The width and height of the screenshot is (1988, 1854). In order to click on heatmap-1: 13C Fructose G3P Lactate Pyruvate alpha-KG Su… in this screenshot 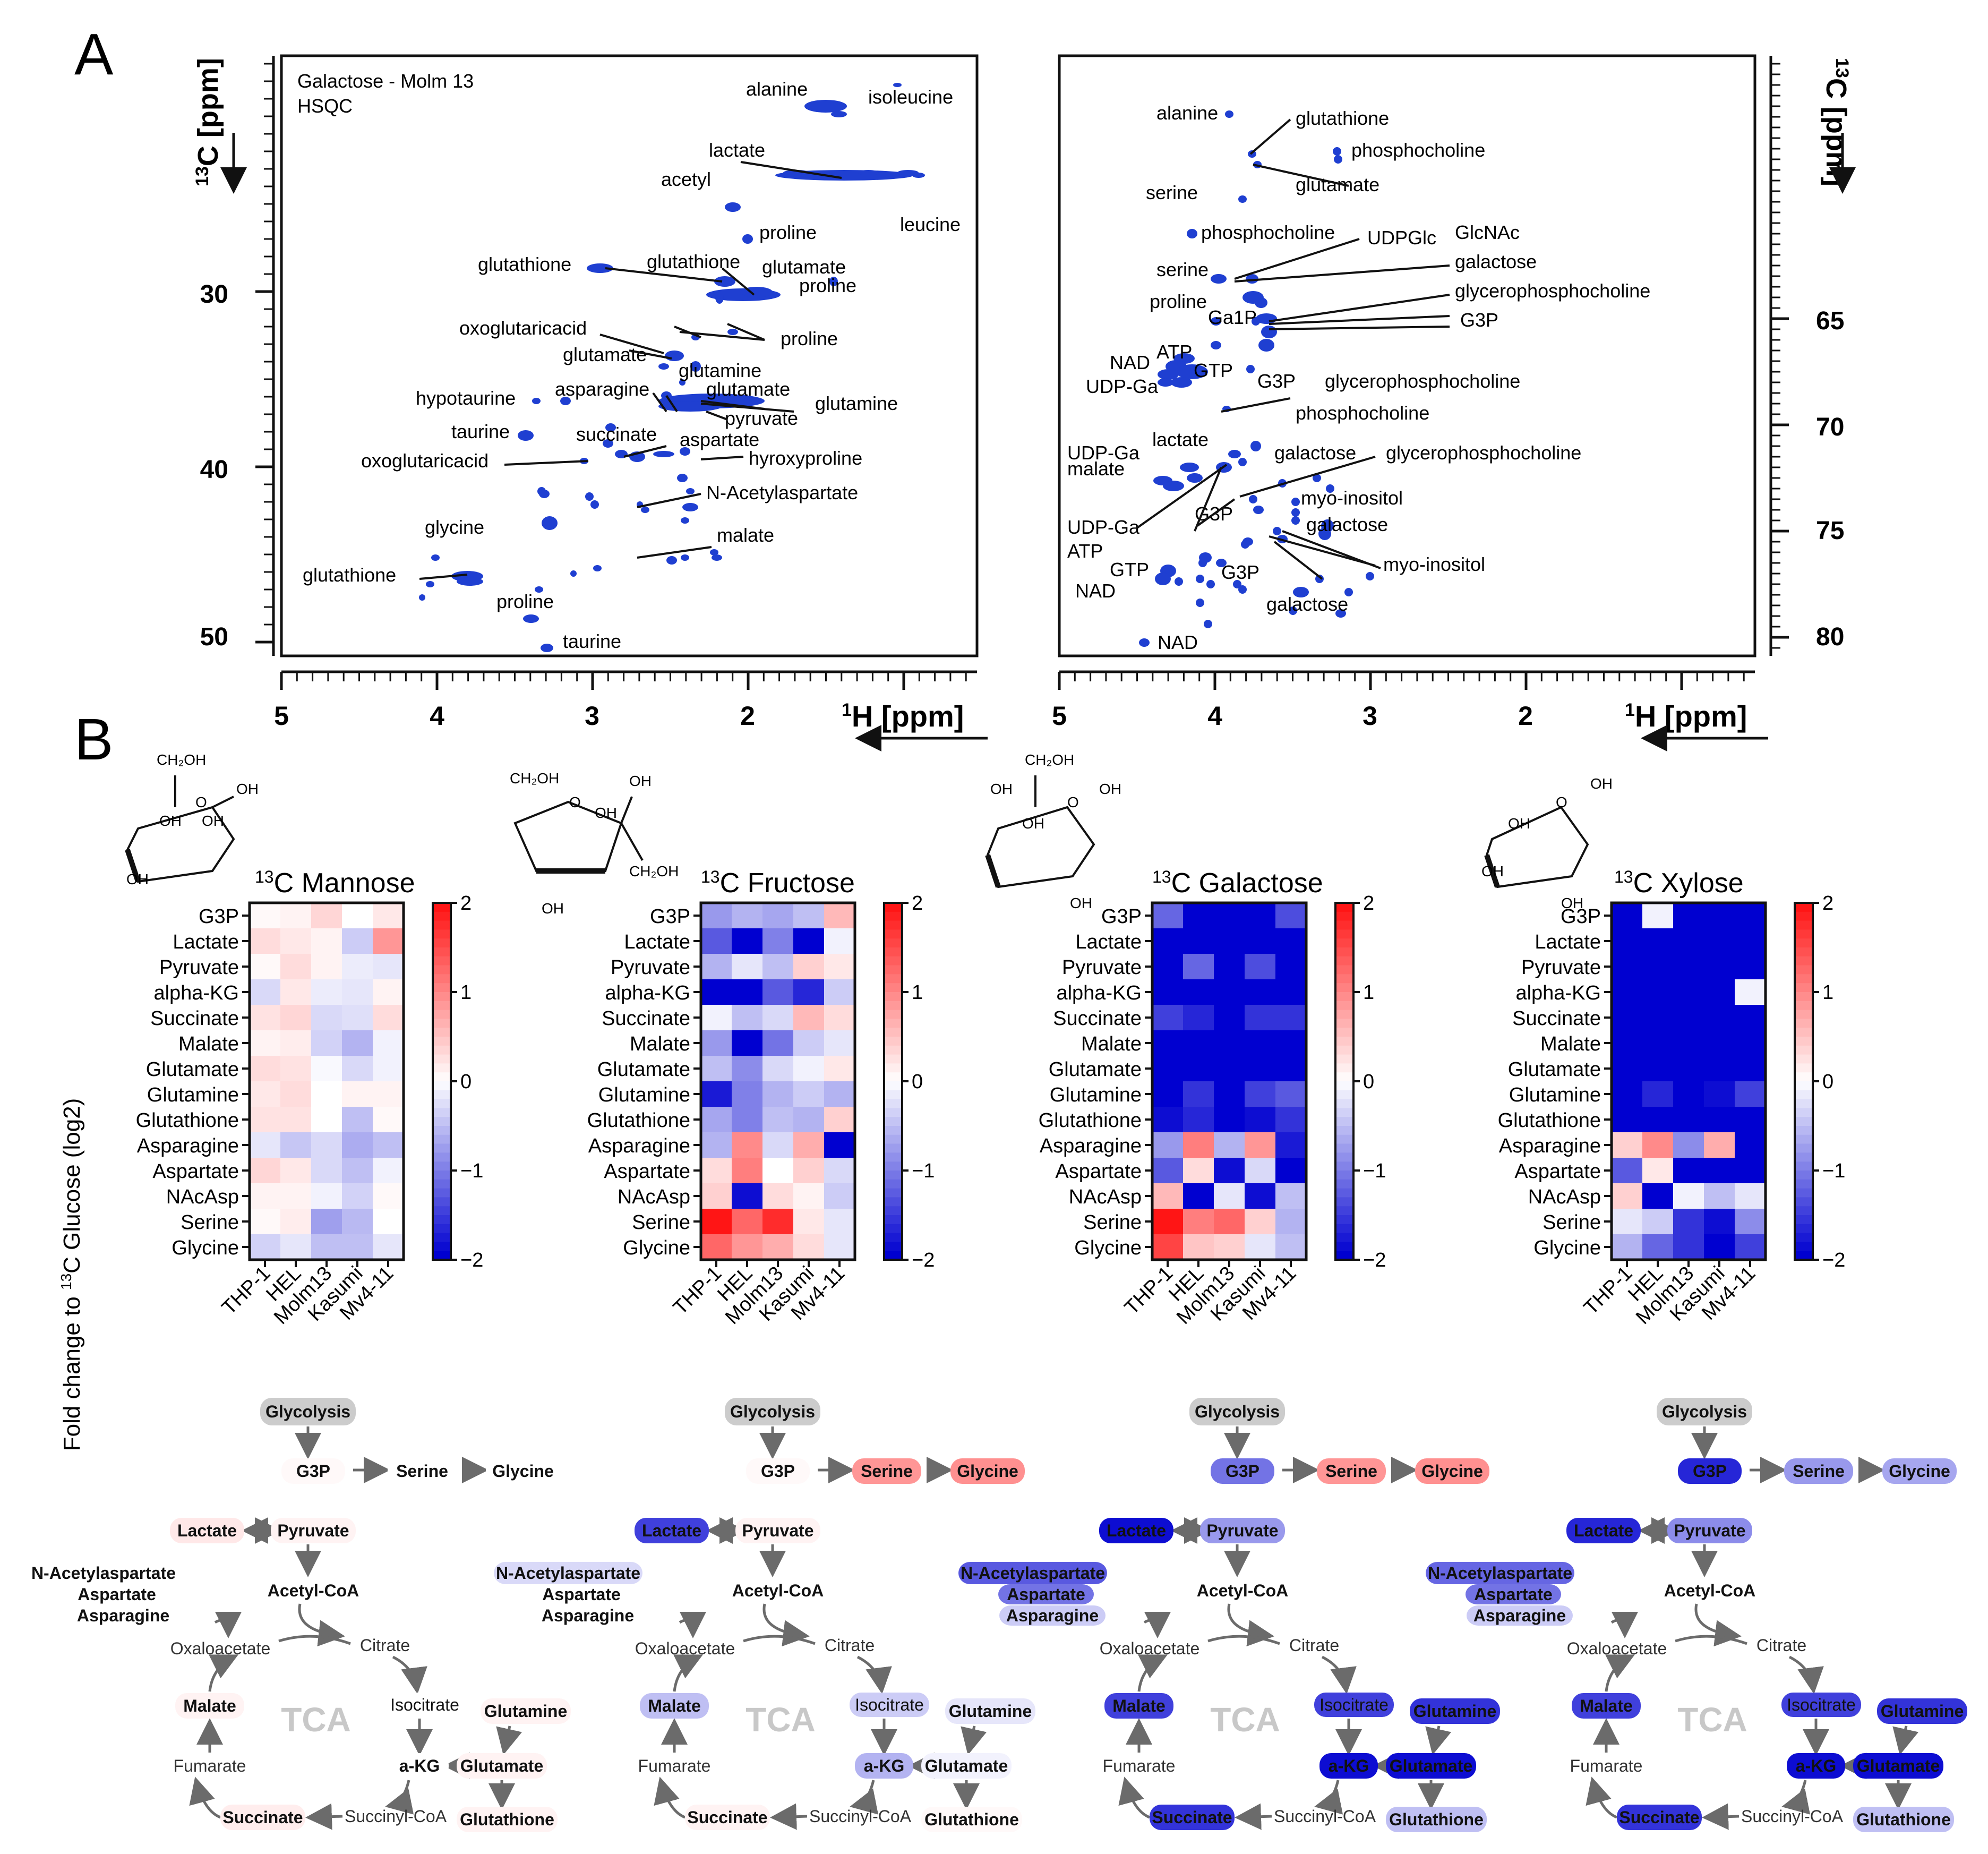, I will do `click(761, 1098)`.